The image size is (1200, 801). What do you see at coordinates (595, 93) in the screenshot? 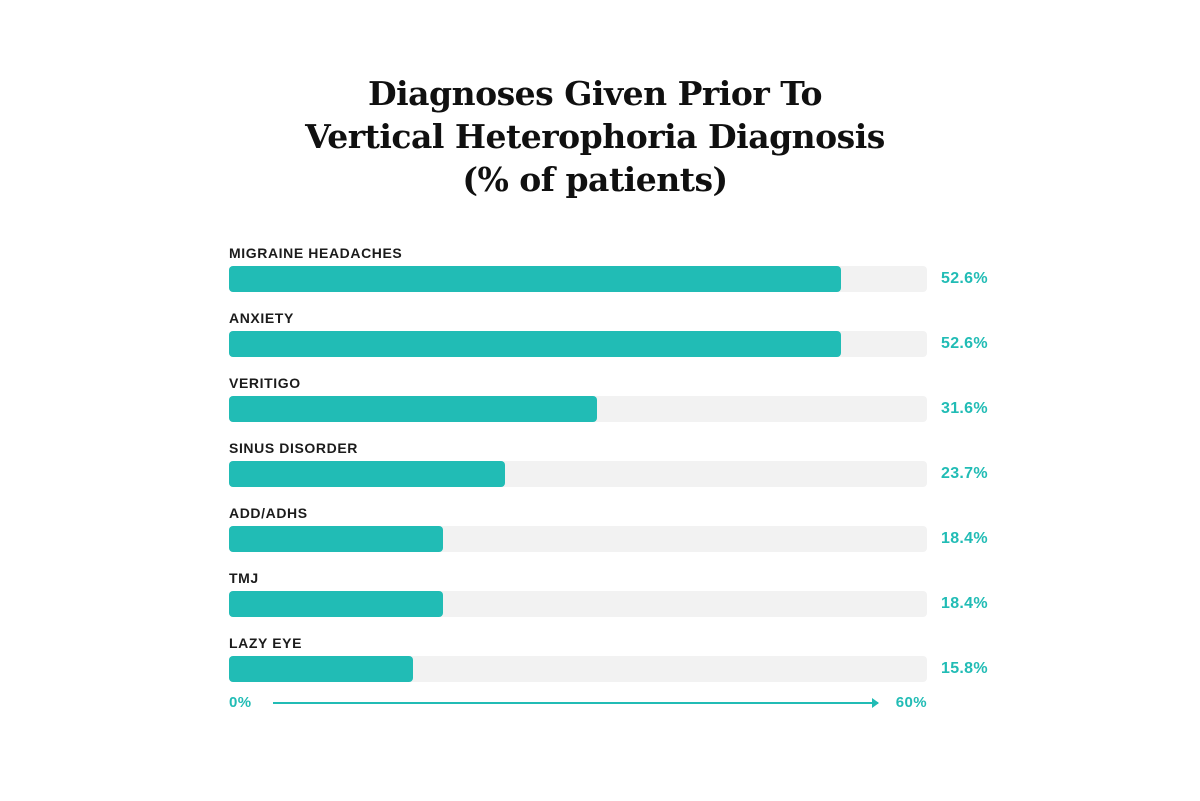
I see `chart-title-line-1: Diagnoses Given Prior To` at bounding box center [595, 93].